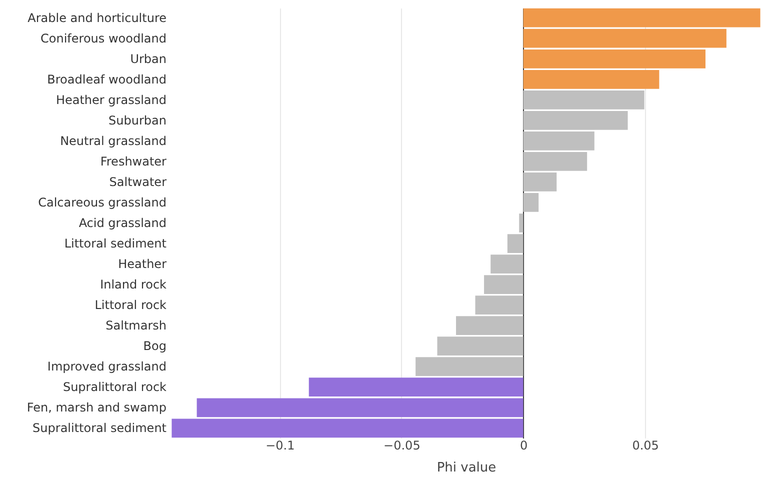 Image resolution: width=764 pixels, height=481 pixels. Describe the element at coordinates (99, 428) in the screenshot. I see `y-tick-label: Supralittoral sediment` at that location.